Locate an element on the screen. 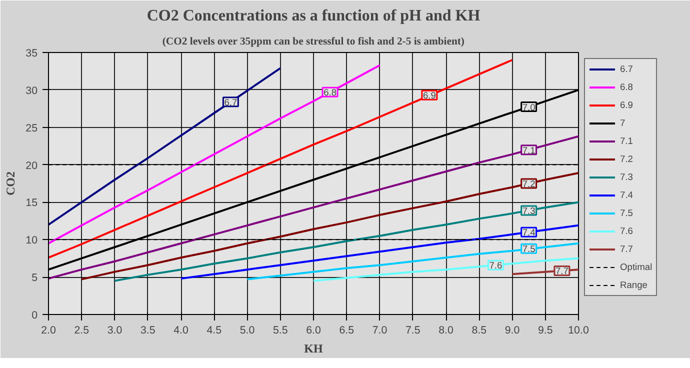  chart-subtitle: (CO2 levels over 35ppm can be stressful to fish and 2-5 is ambient) is located at coordinates (313, 42).